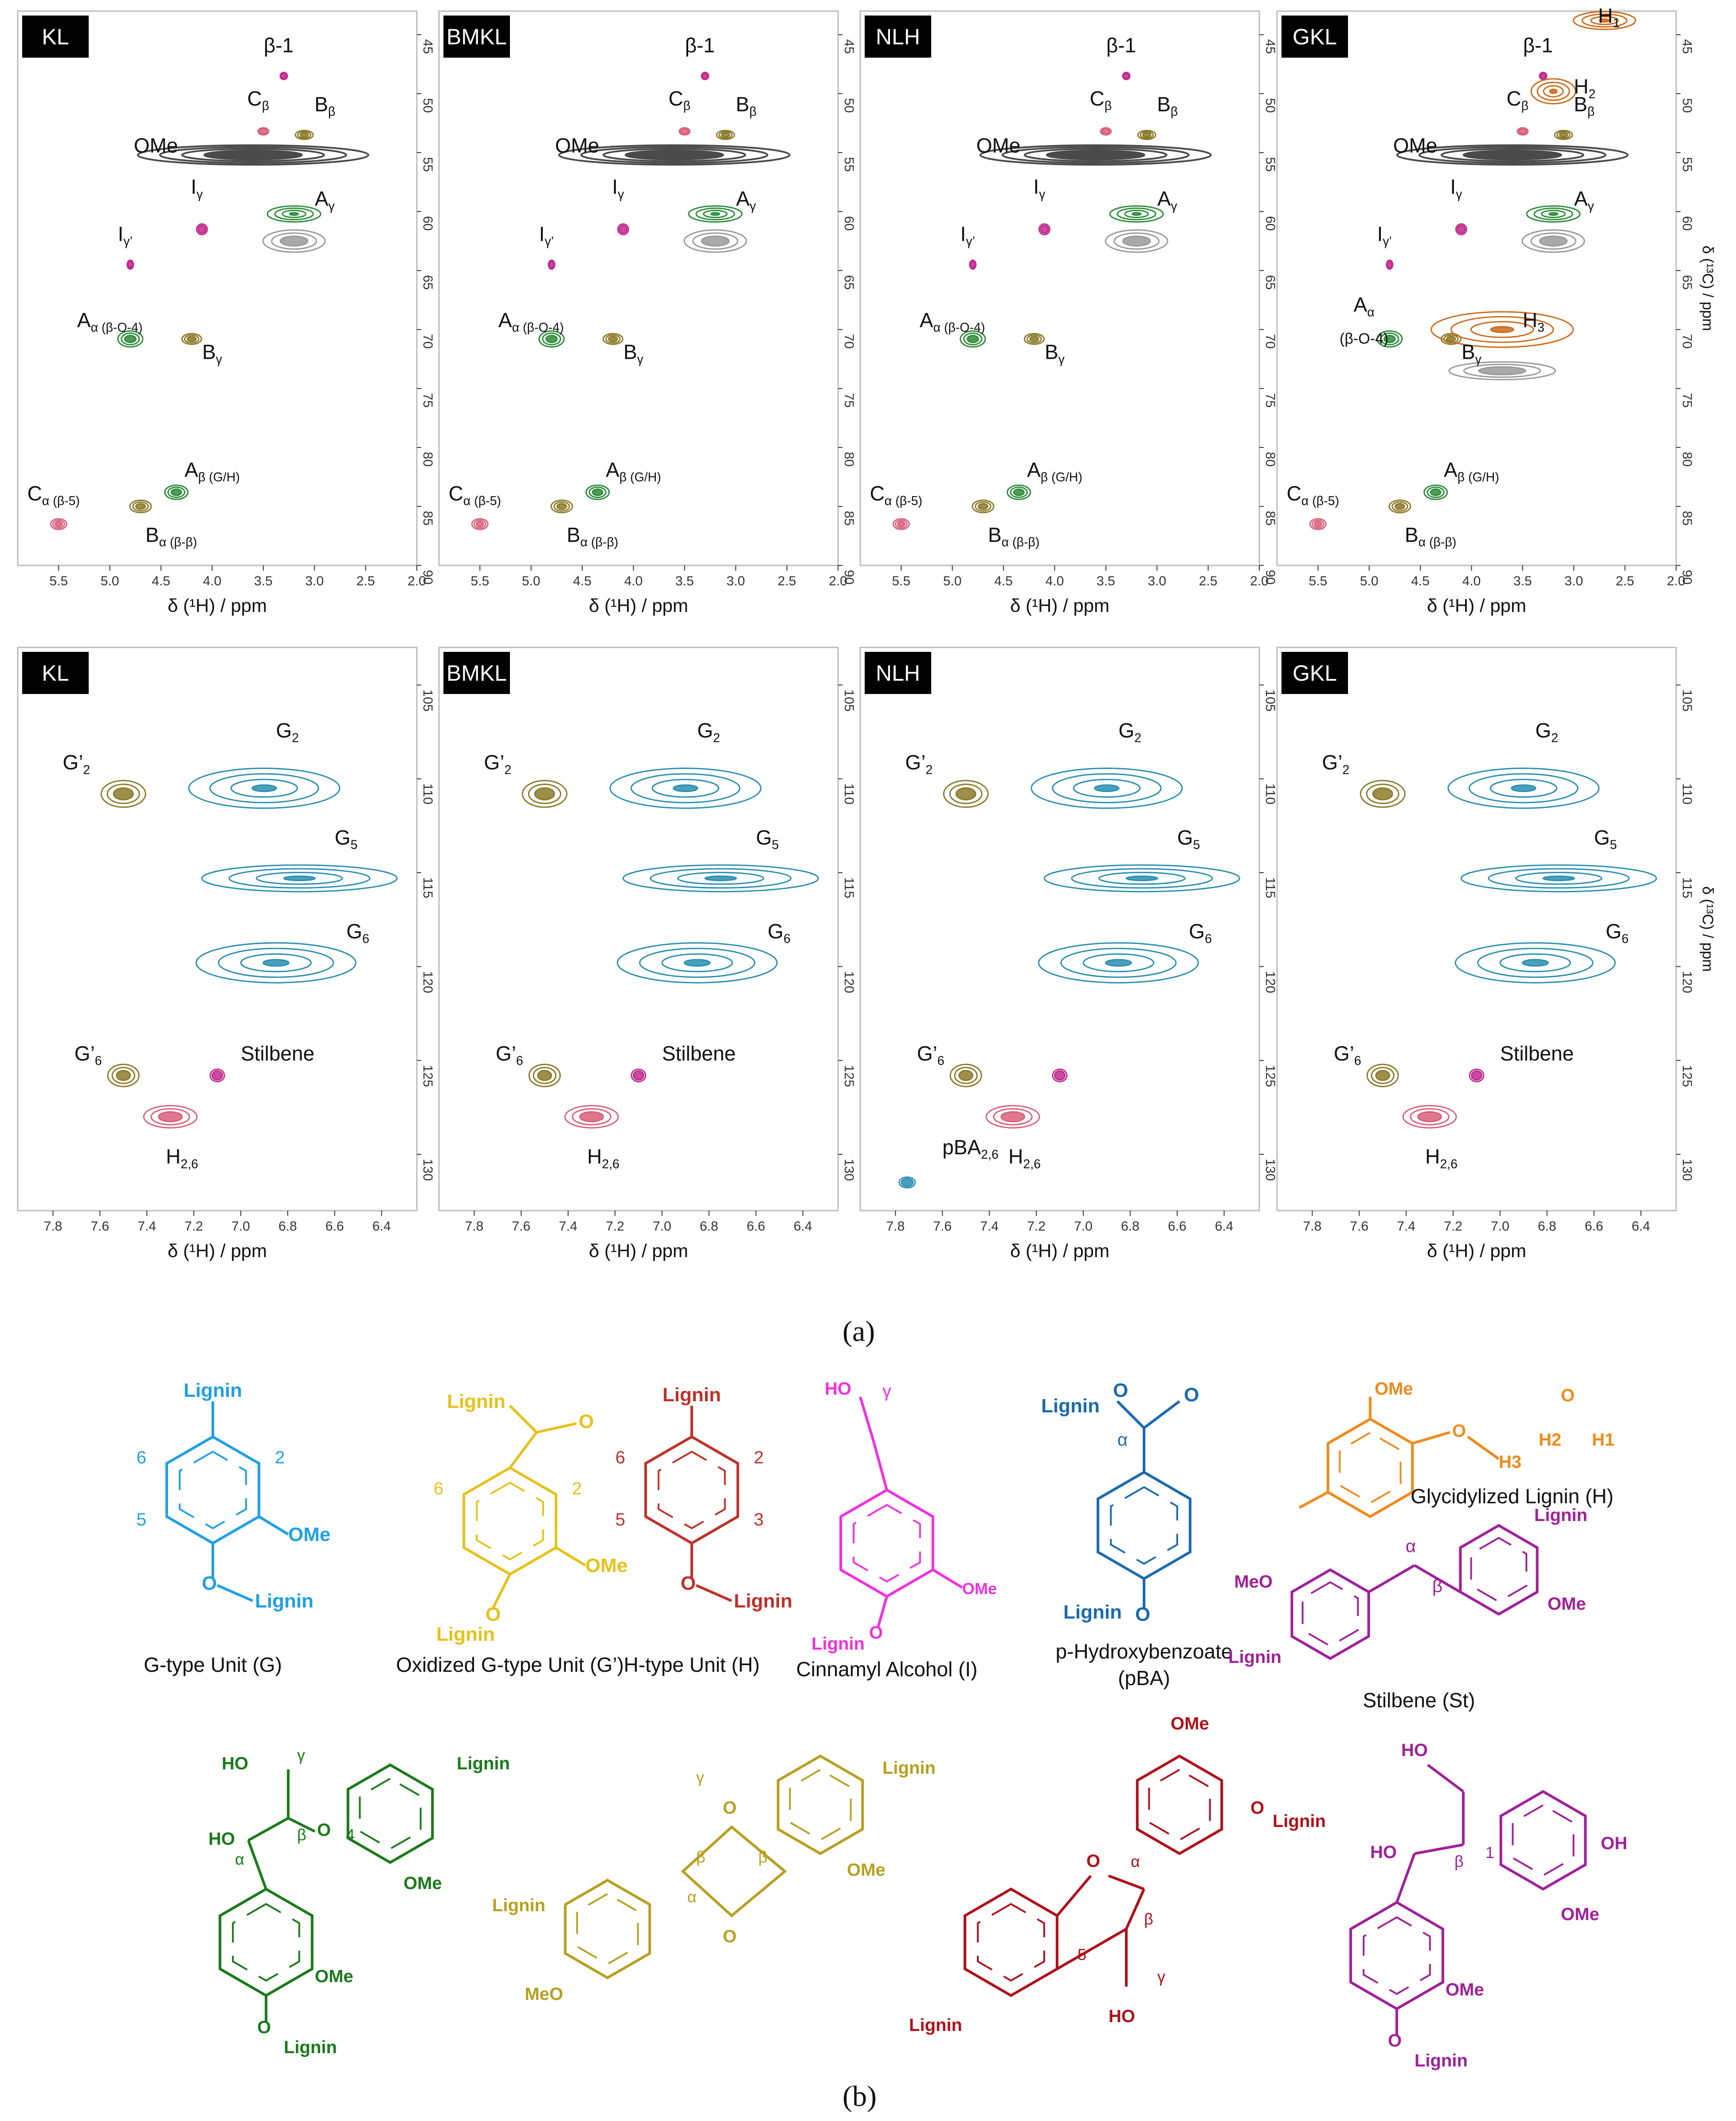 The height and width of the screenshot is (2121, 1736). I want to click on beta-label: β, so click(1437, 1586).